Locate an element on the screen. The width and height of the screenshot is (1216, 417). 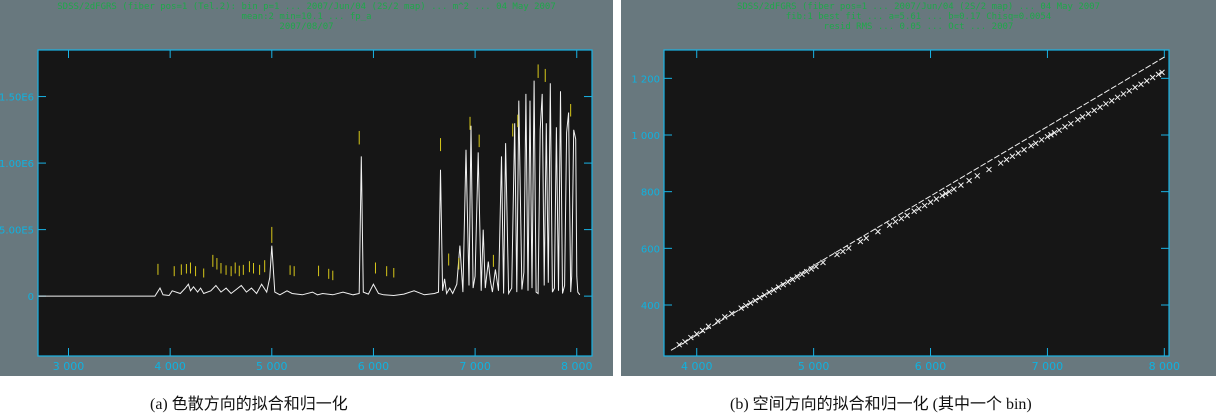
y-tick-label: 1 000 is located at coordinates (645, 136).